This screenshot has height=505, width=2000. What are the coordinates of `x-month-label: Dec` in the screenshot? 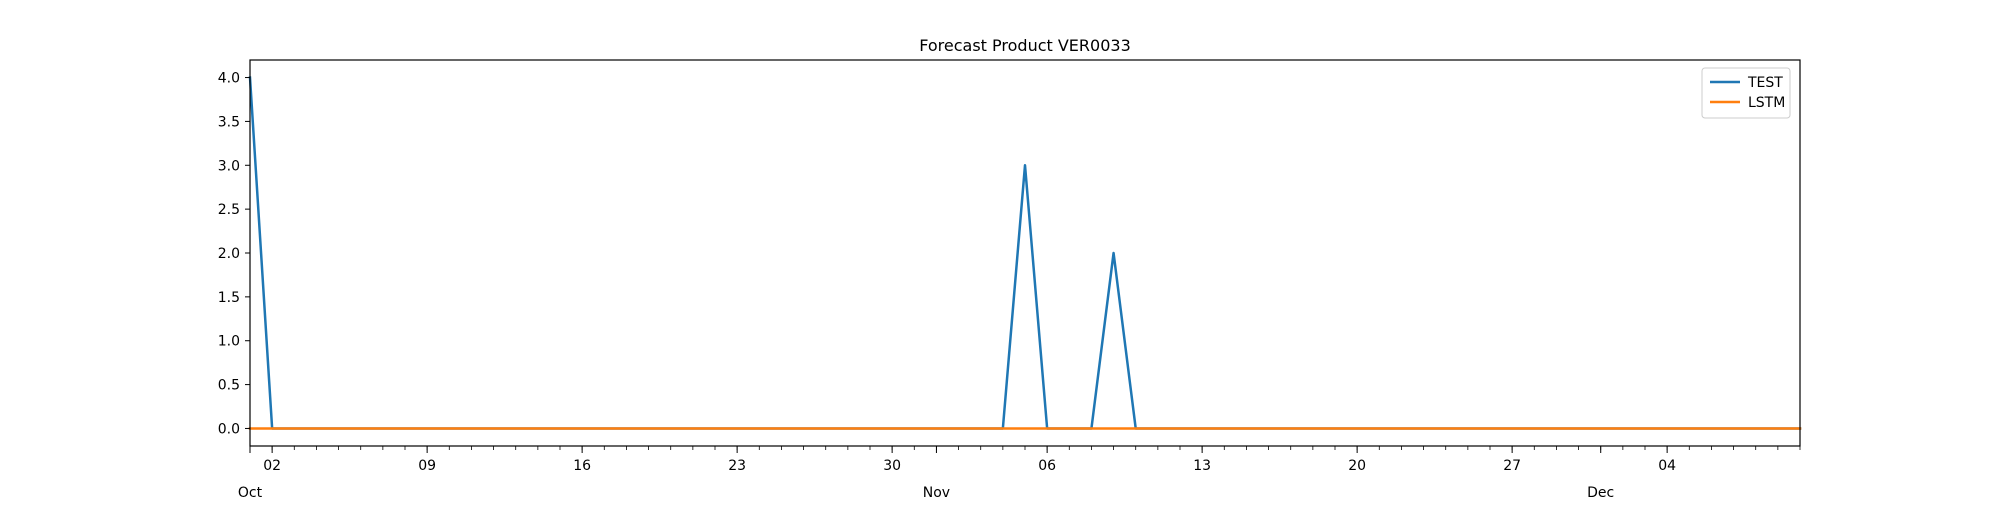 It's located at (1600, 492).